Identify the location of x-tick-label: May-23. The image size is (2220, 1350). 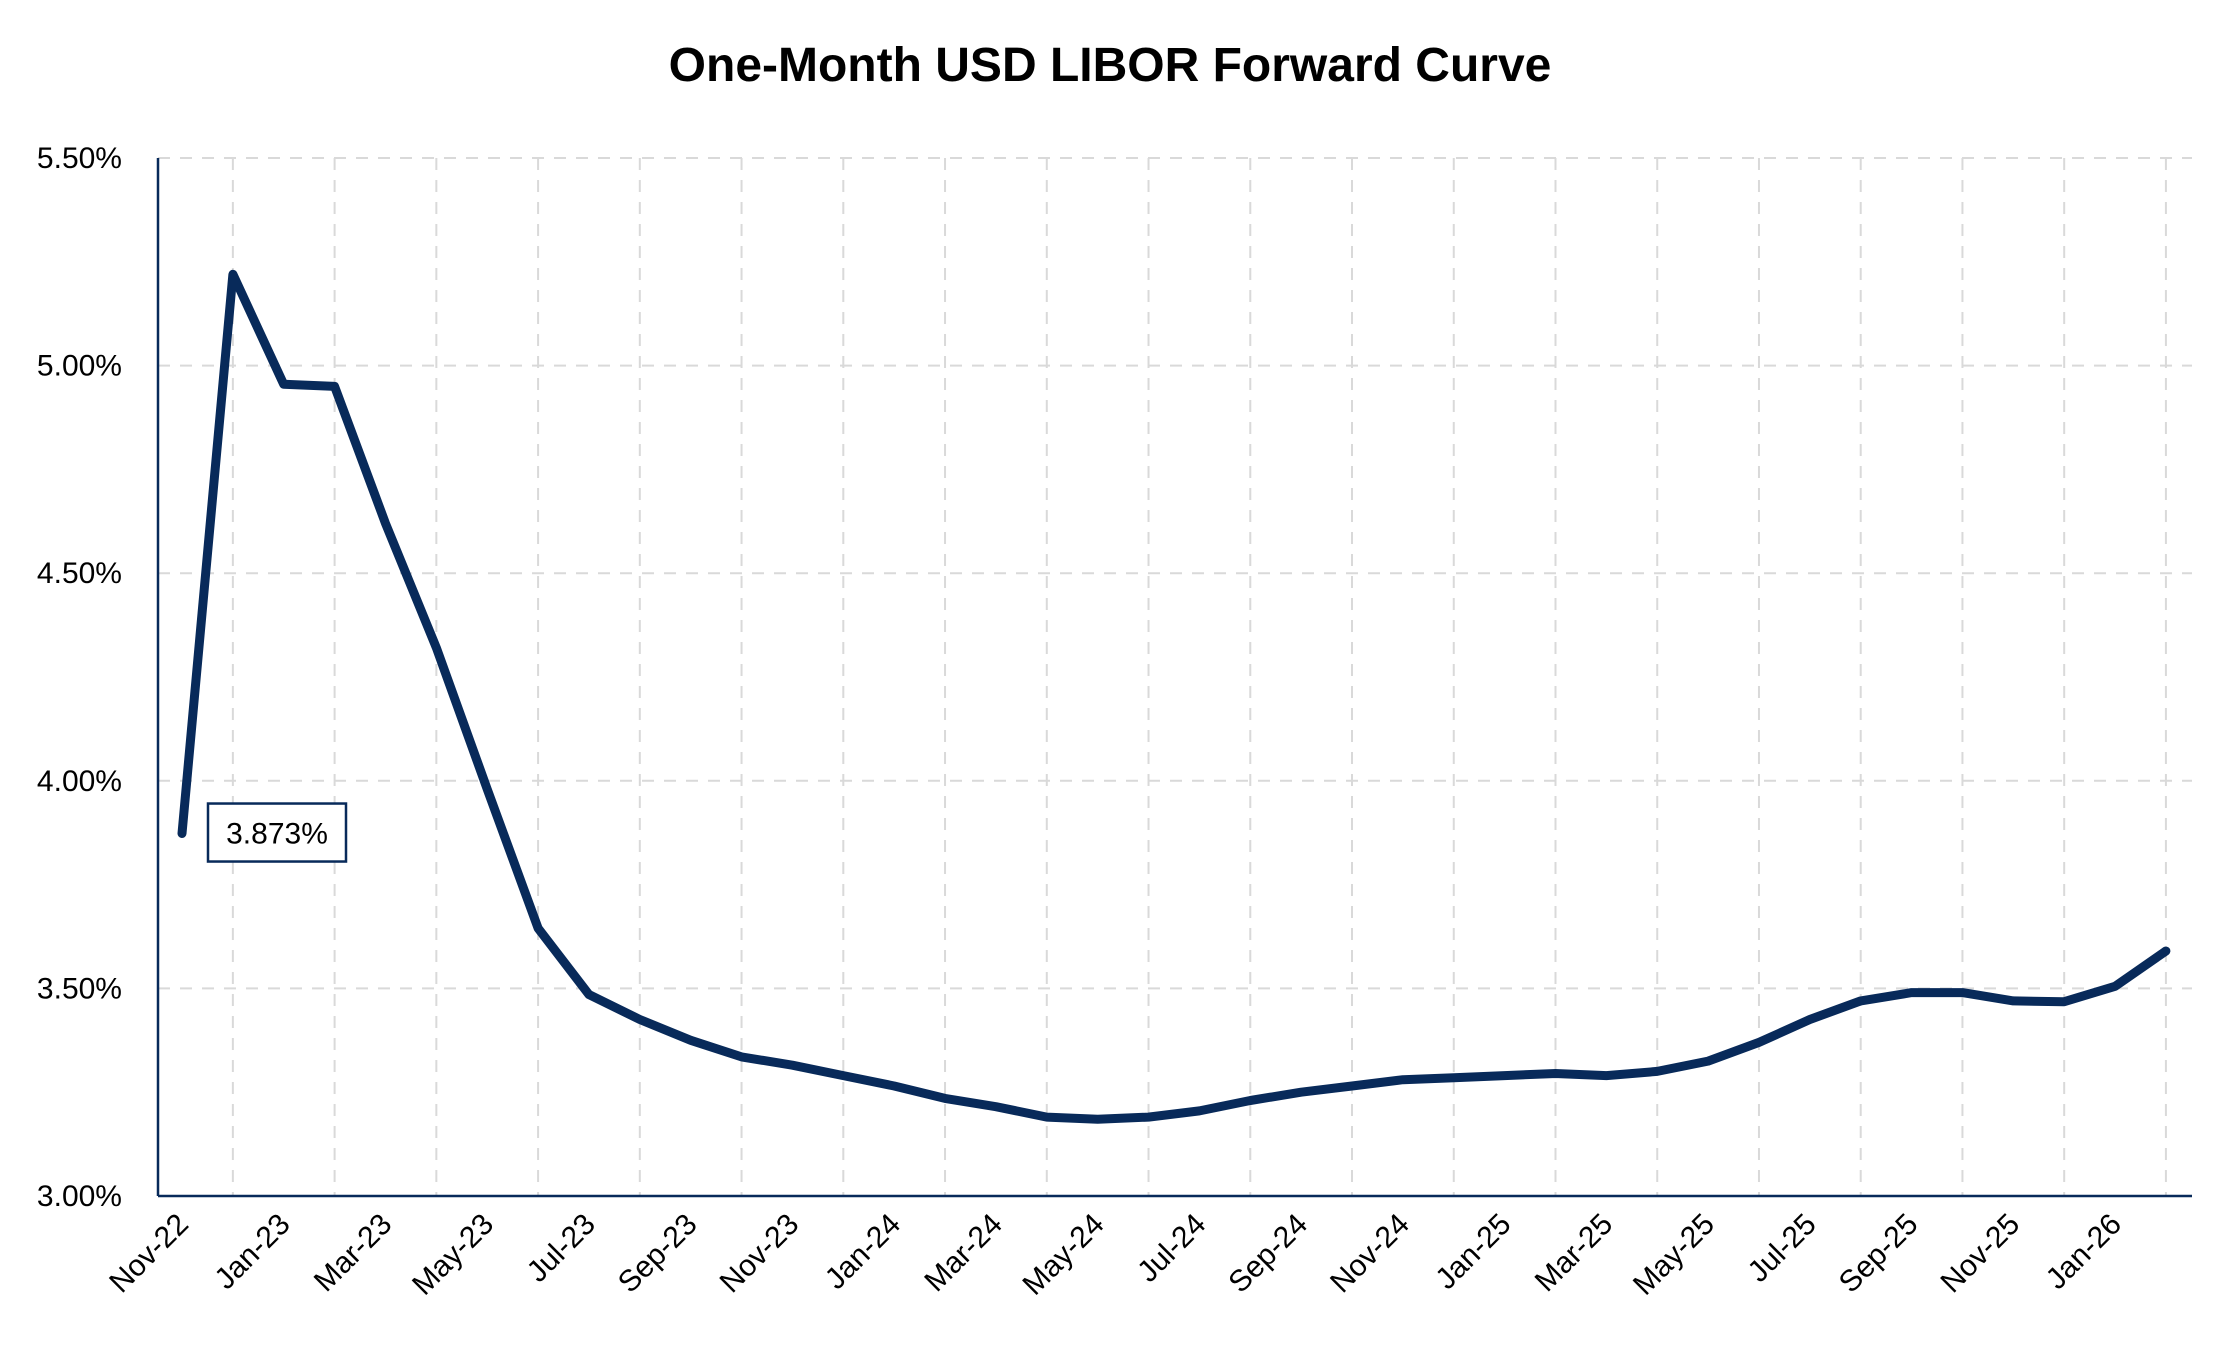
(453, 1255).